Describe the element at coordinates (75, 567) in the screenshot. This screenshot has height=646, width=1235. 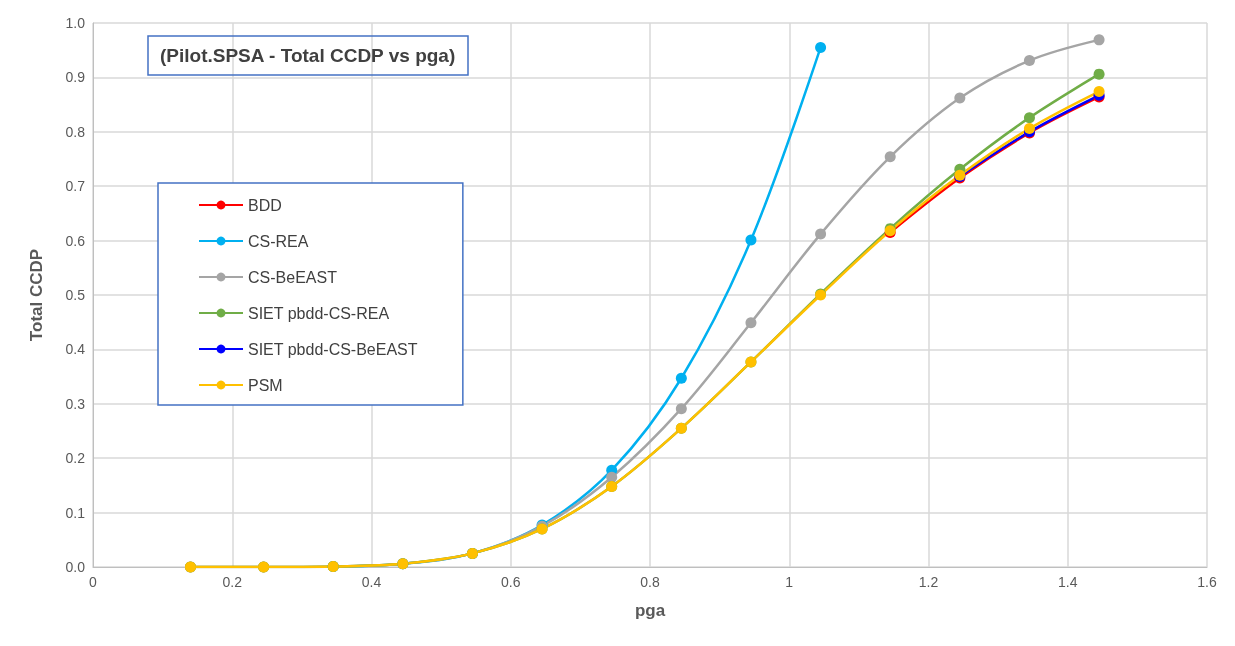
I see `y-tick-label: 0.0` at that location.